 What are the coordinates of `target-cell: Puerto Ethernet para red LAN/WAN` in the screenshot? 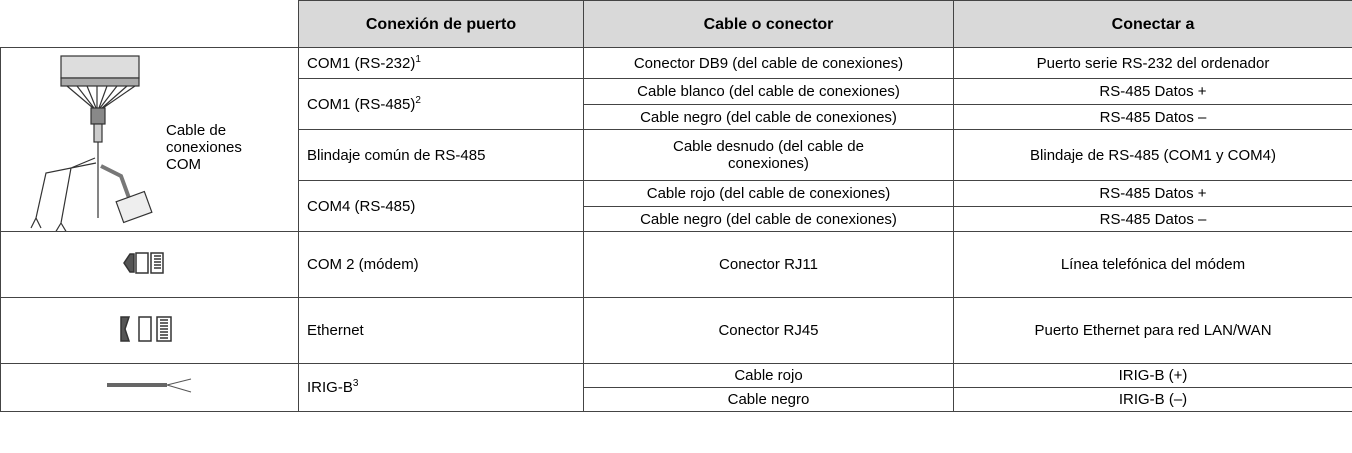 It's located at (1152, 330).